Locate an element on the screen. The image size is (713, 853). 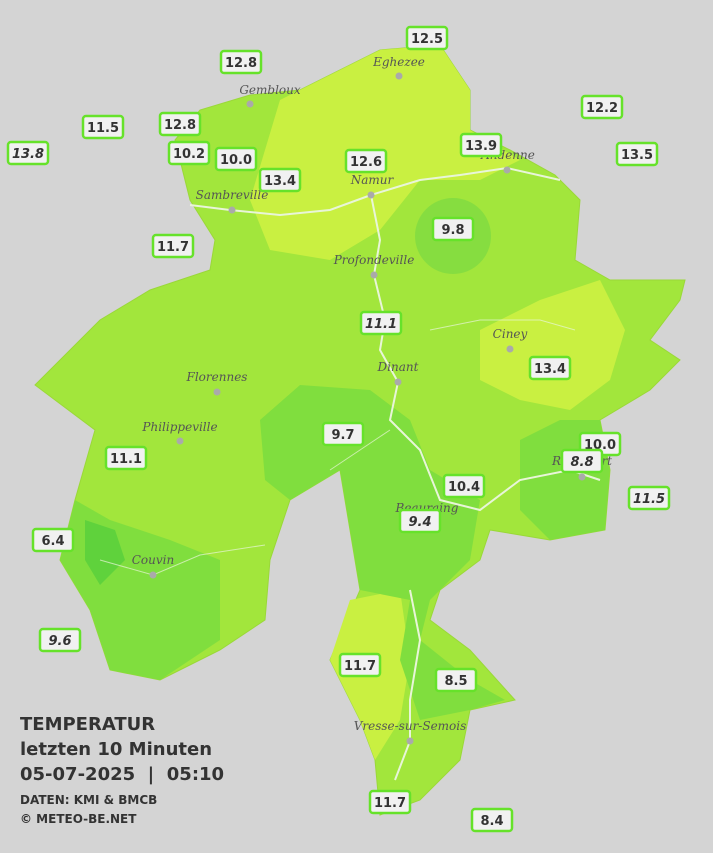
city-name: Dinant is located at coordinates (398, 367).